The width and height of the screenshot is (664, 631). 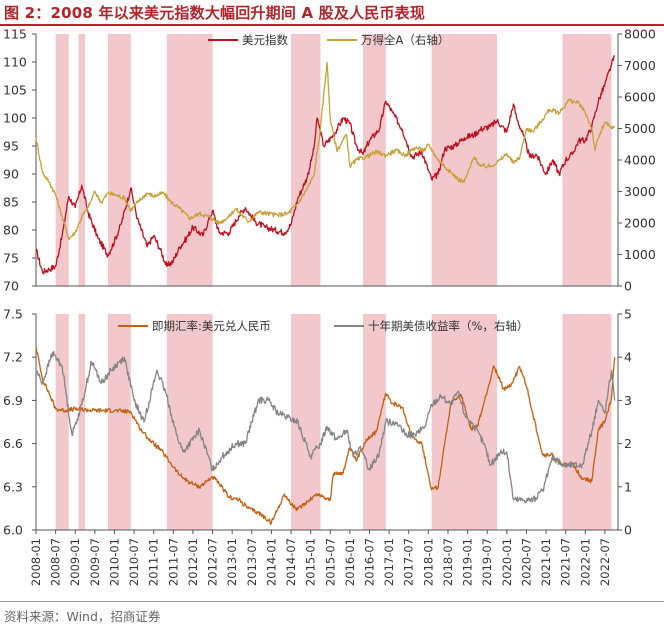 What do you see at coordinates (640, 191) in the screenshot?
I see `right-tick-label: 3000` at bounding box center [640, 191].